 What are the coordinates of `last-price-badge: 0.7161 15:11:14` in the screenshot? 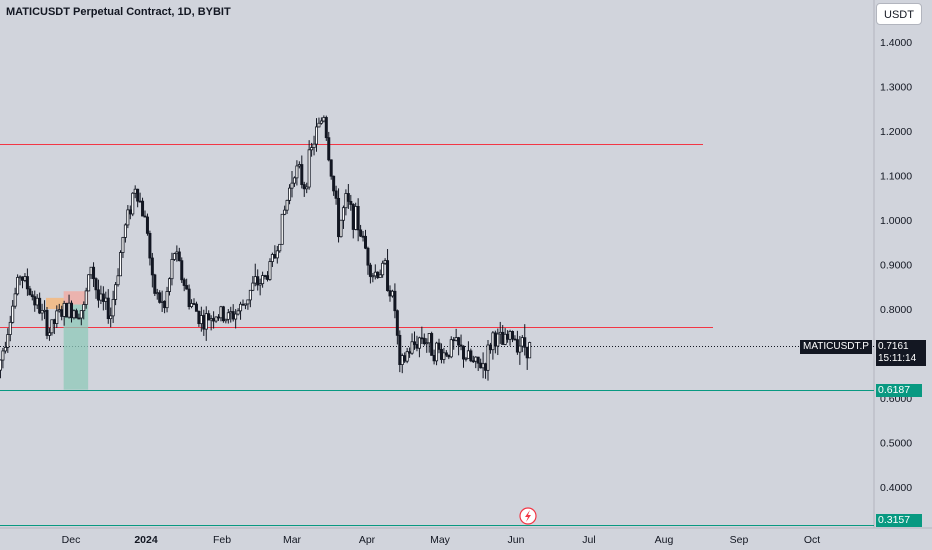 It's located at (901, 353).